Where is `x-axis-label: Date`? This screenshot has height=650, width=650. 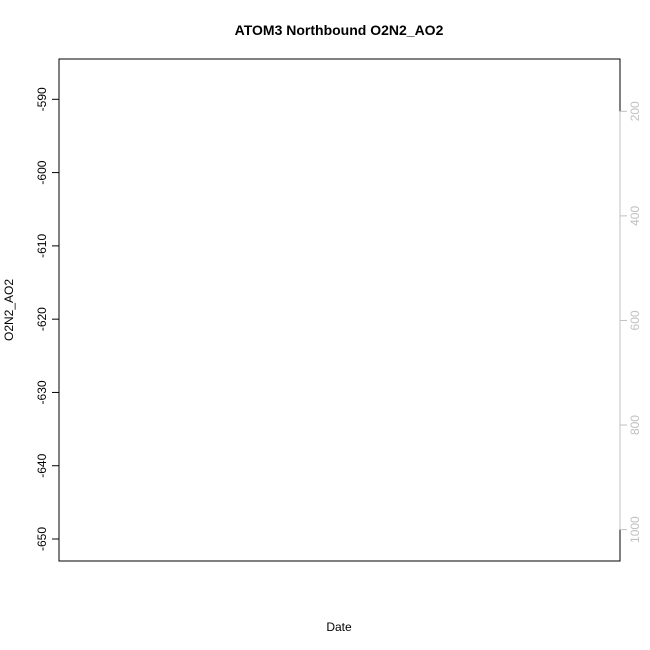 x-axis-label: Date is located at coordinates (339, 627).